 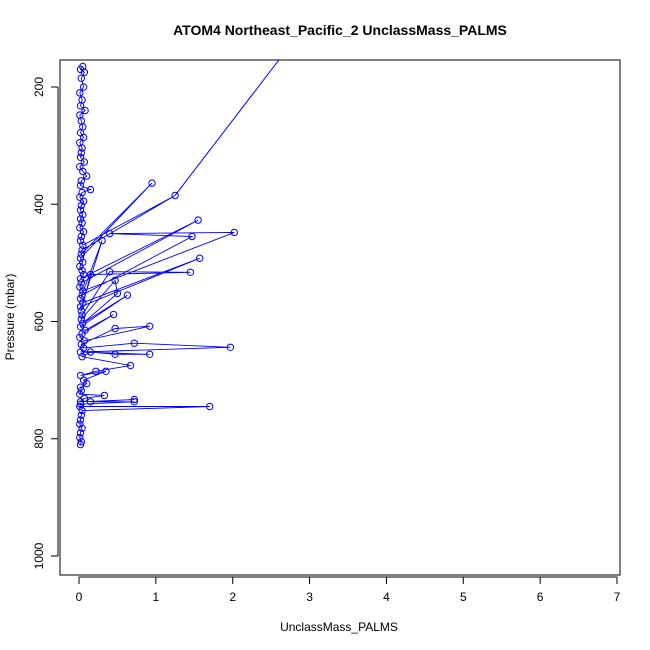 What do you see at coordinates (39, 204) in the screenshot?
I see `y-tick-label: 400` at bounding box center [39, 204].